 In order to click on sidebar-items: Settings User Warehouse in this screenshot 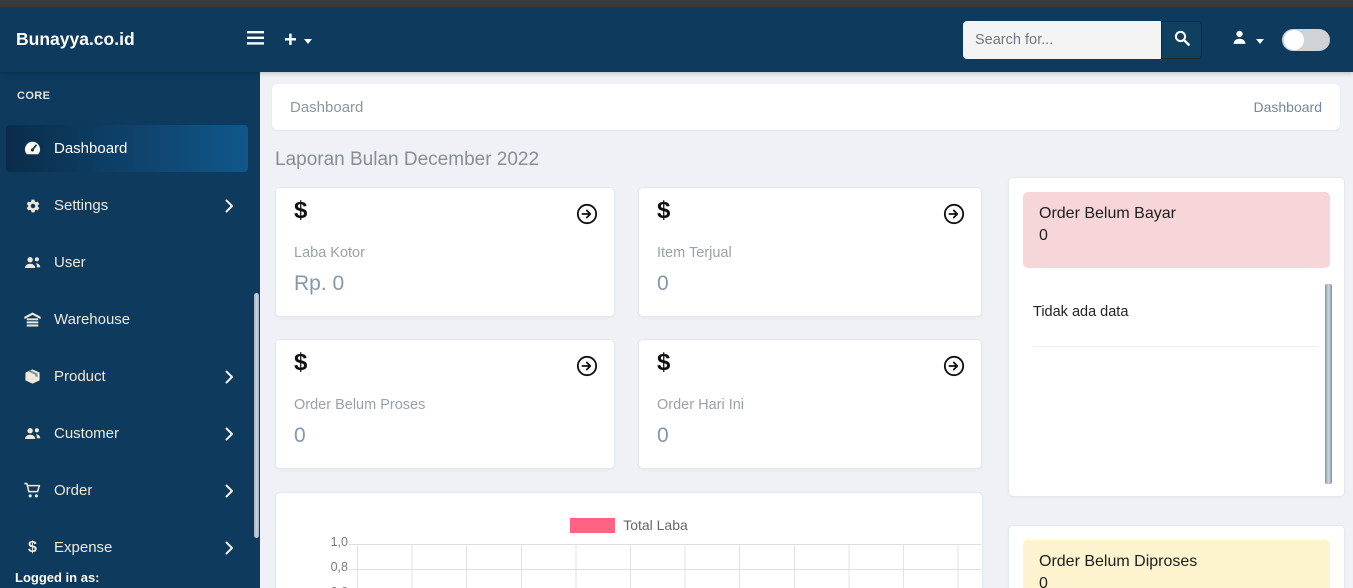, I will do `click(130, 376)`.